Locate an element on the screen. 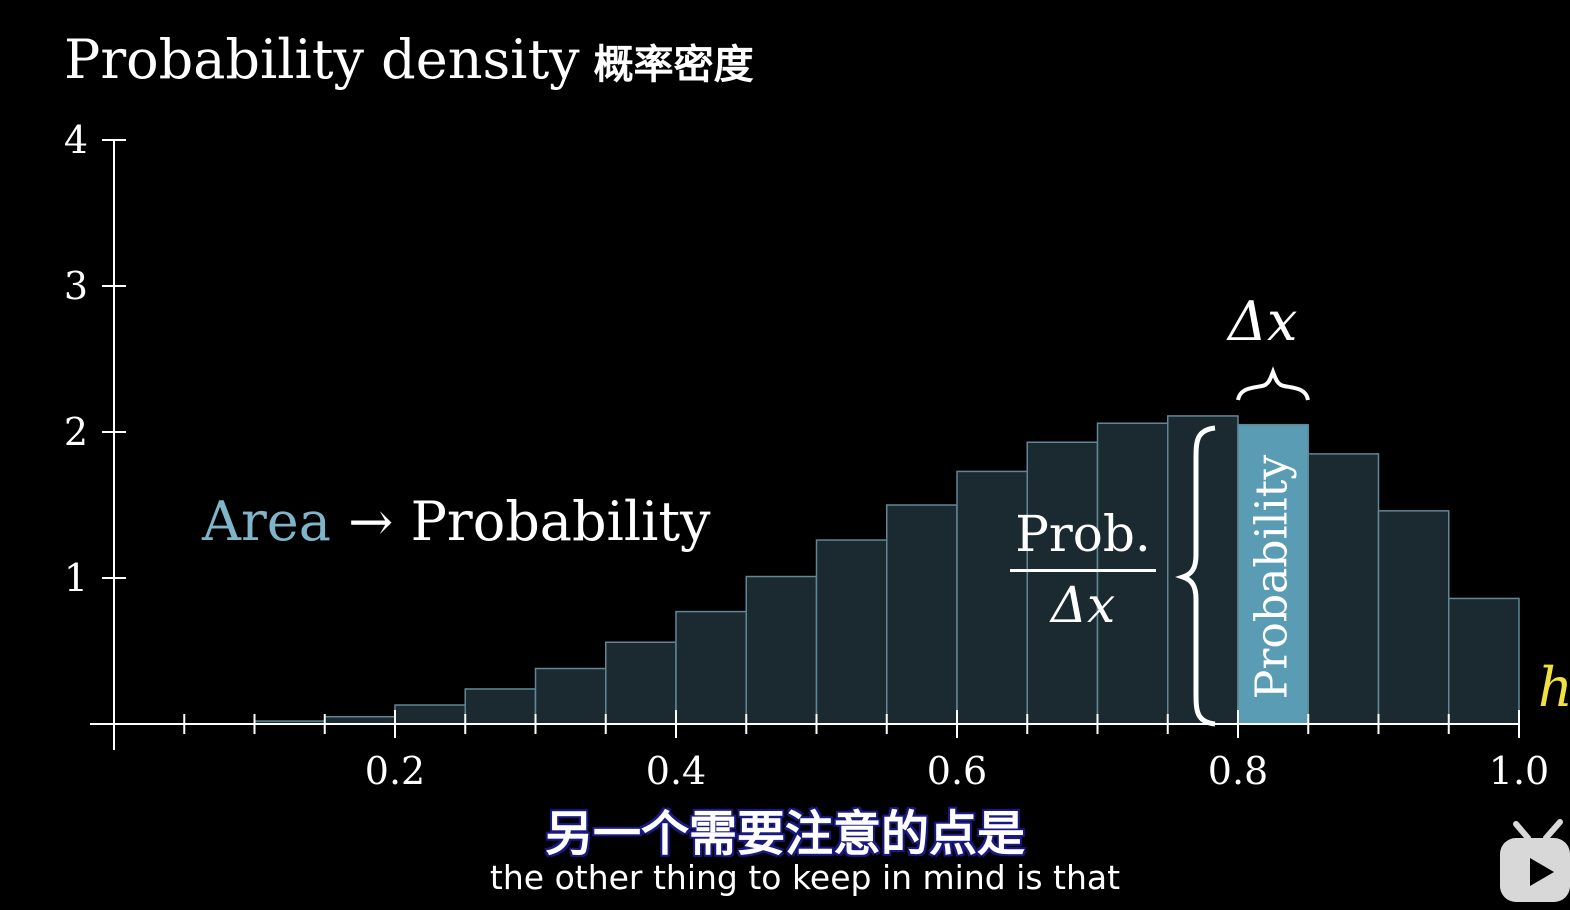  title-cn: 概率密度 is located at coordinates (673, 65).